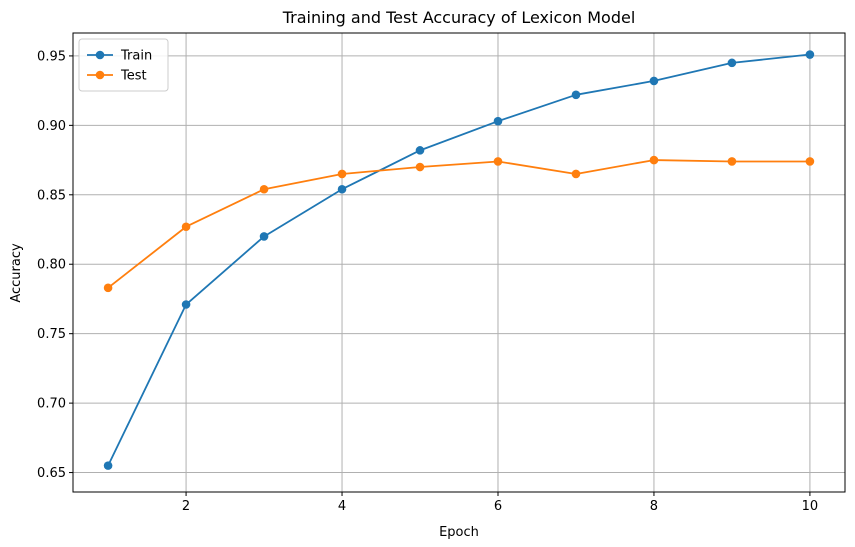  Describe the element at coordinates (186, 506) in the screenshot. I see `x-tick-label: 2` at that location.